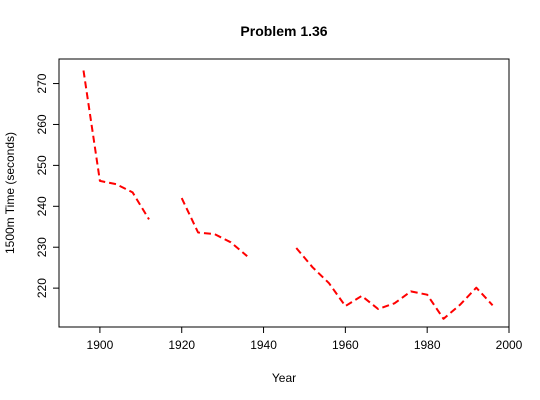 This screenshot has width=540, height=400. Describe the element at coordinates (283, 31) in the screenshot. I see `chart-title: Problem 1.36` at that location.